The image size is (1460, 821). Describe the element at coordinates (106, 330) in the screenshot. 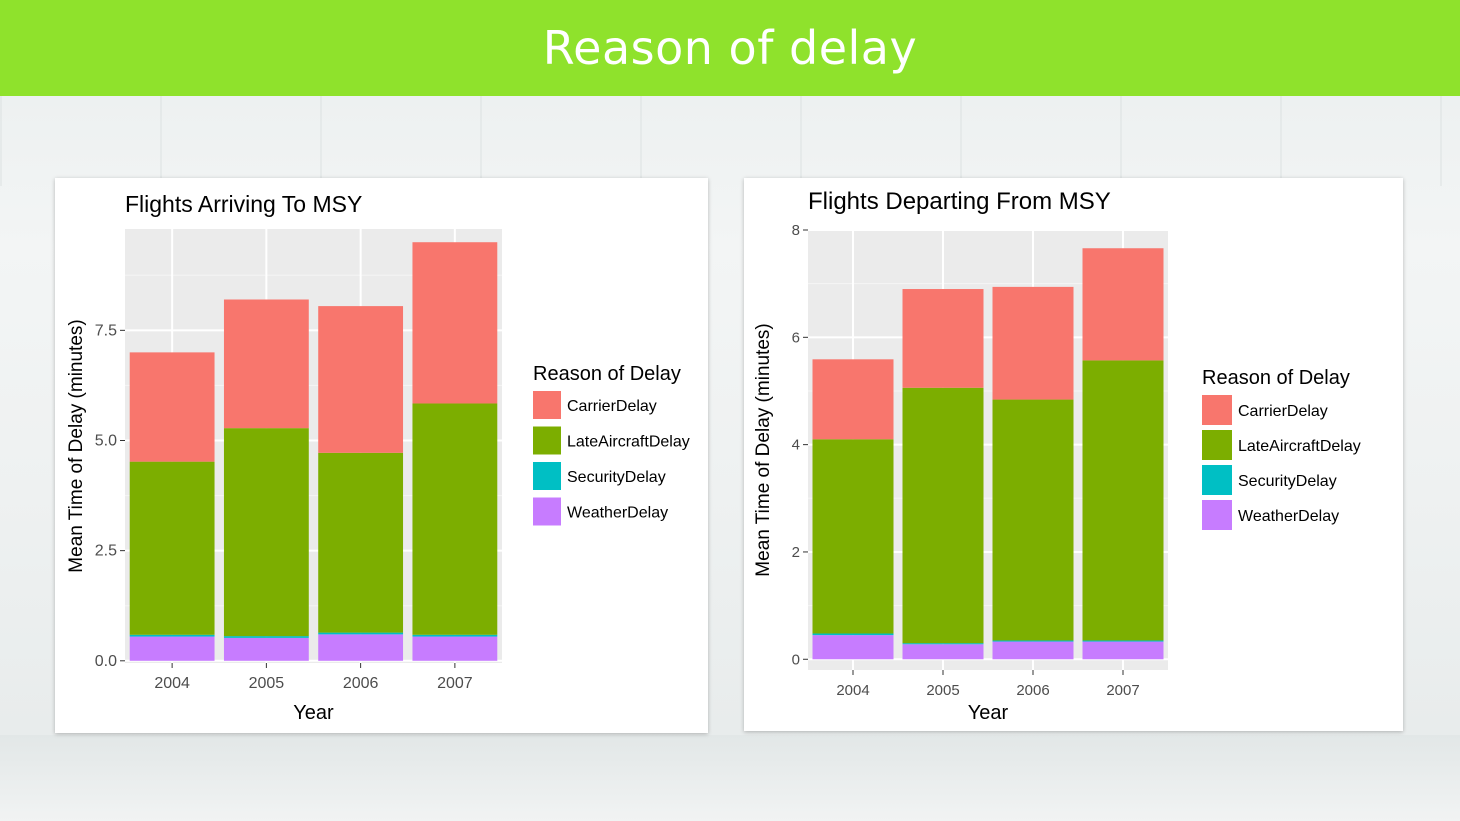

I see `y-tick-label: 7.5` at that location.